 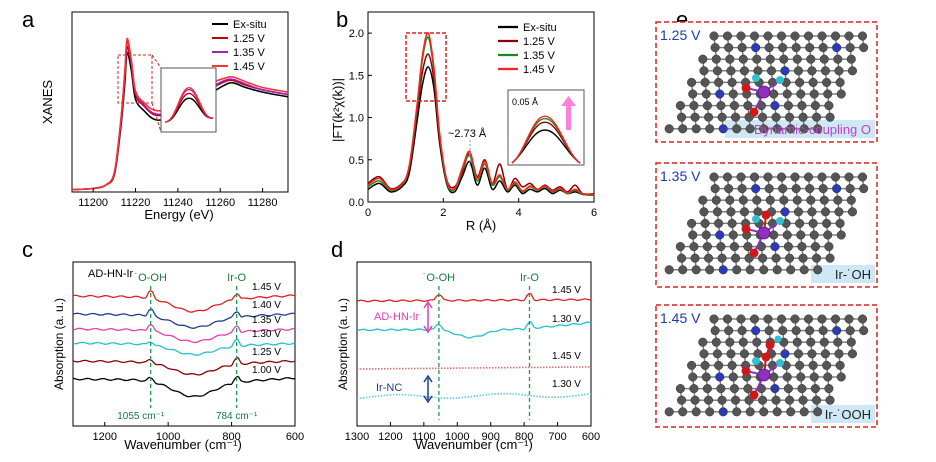 What do you see at coordinates (764, 375) in the screenshot?
I see `iridium-atom` at bounding box center [764, 375].